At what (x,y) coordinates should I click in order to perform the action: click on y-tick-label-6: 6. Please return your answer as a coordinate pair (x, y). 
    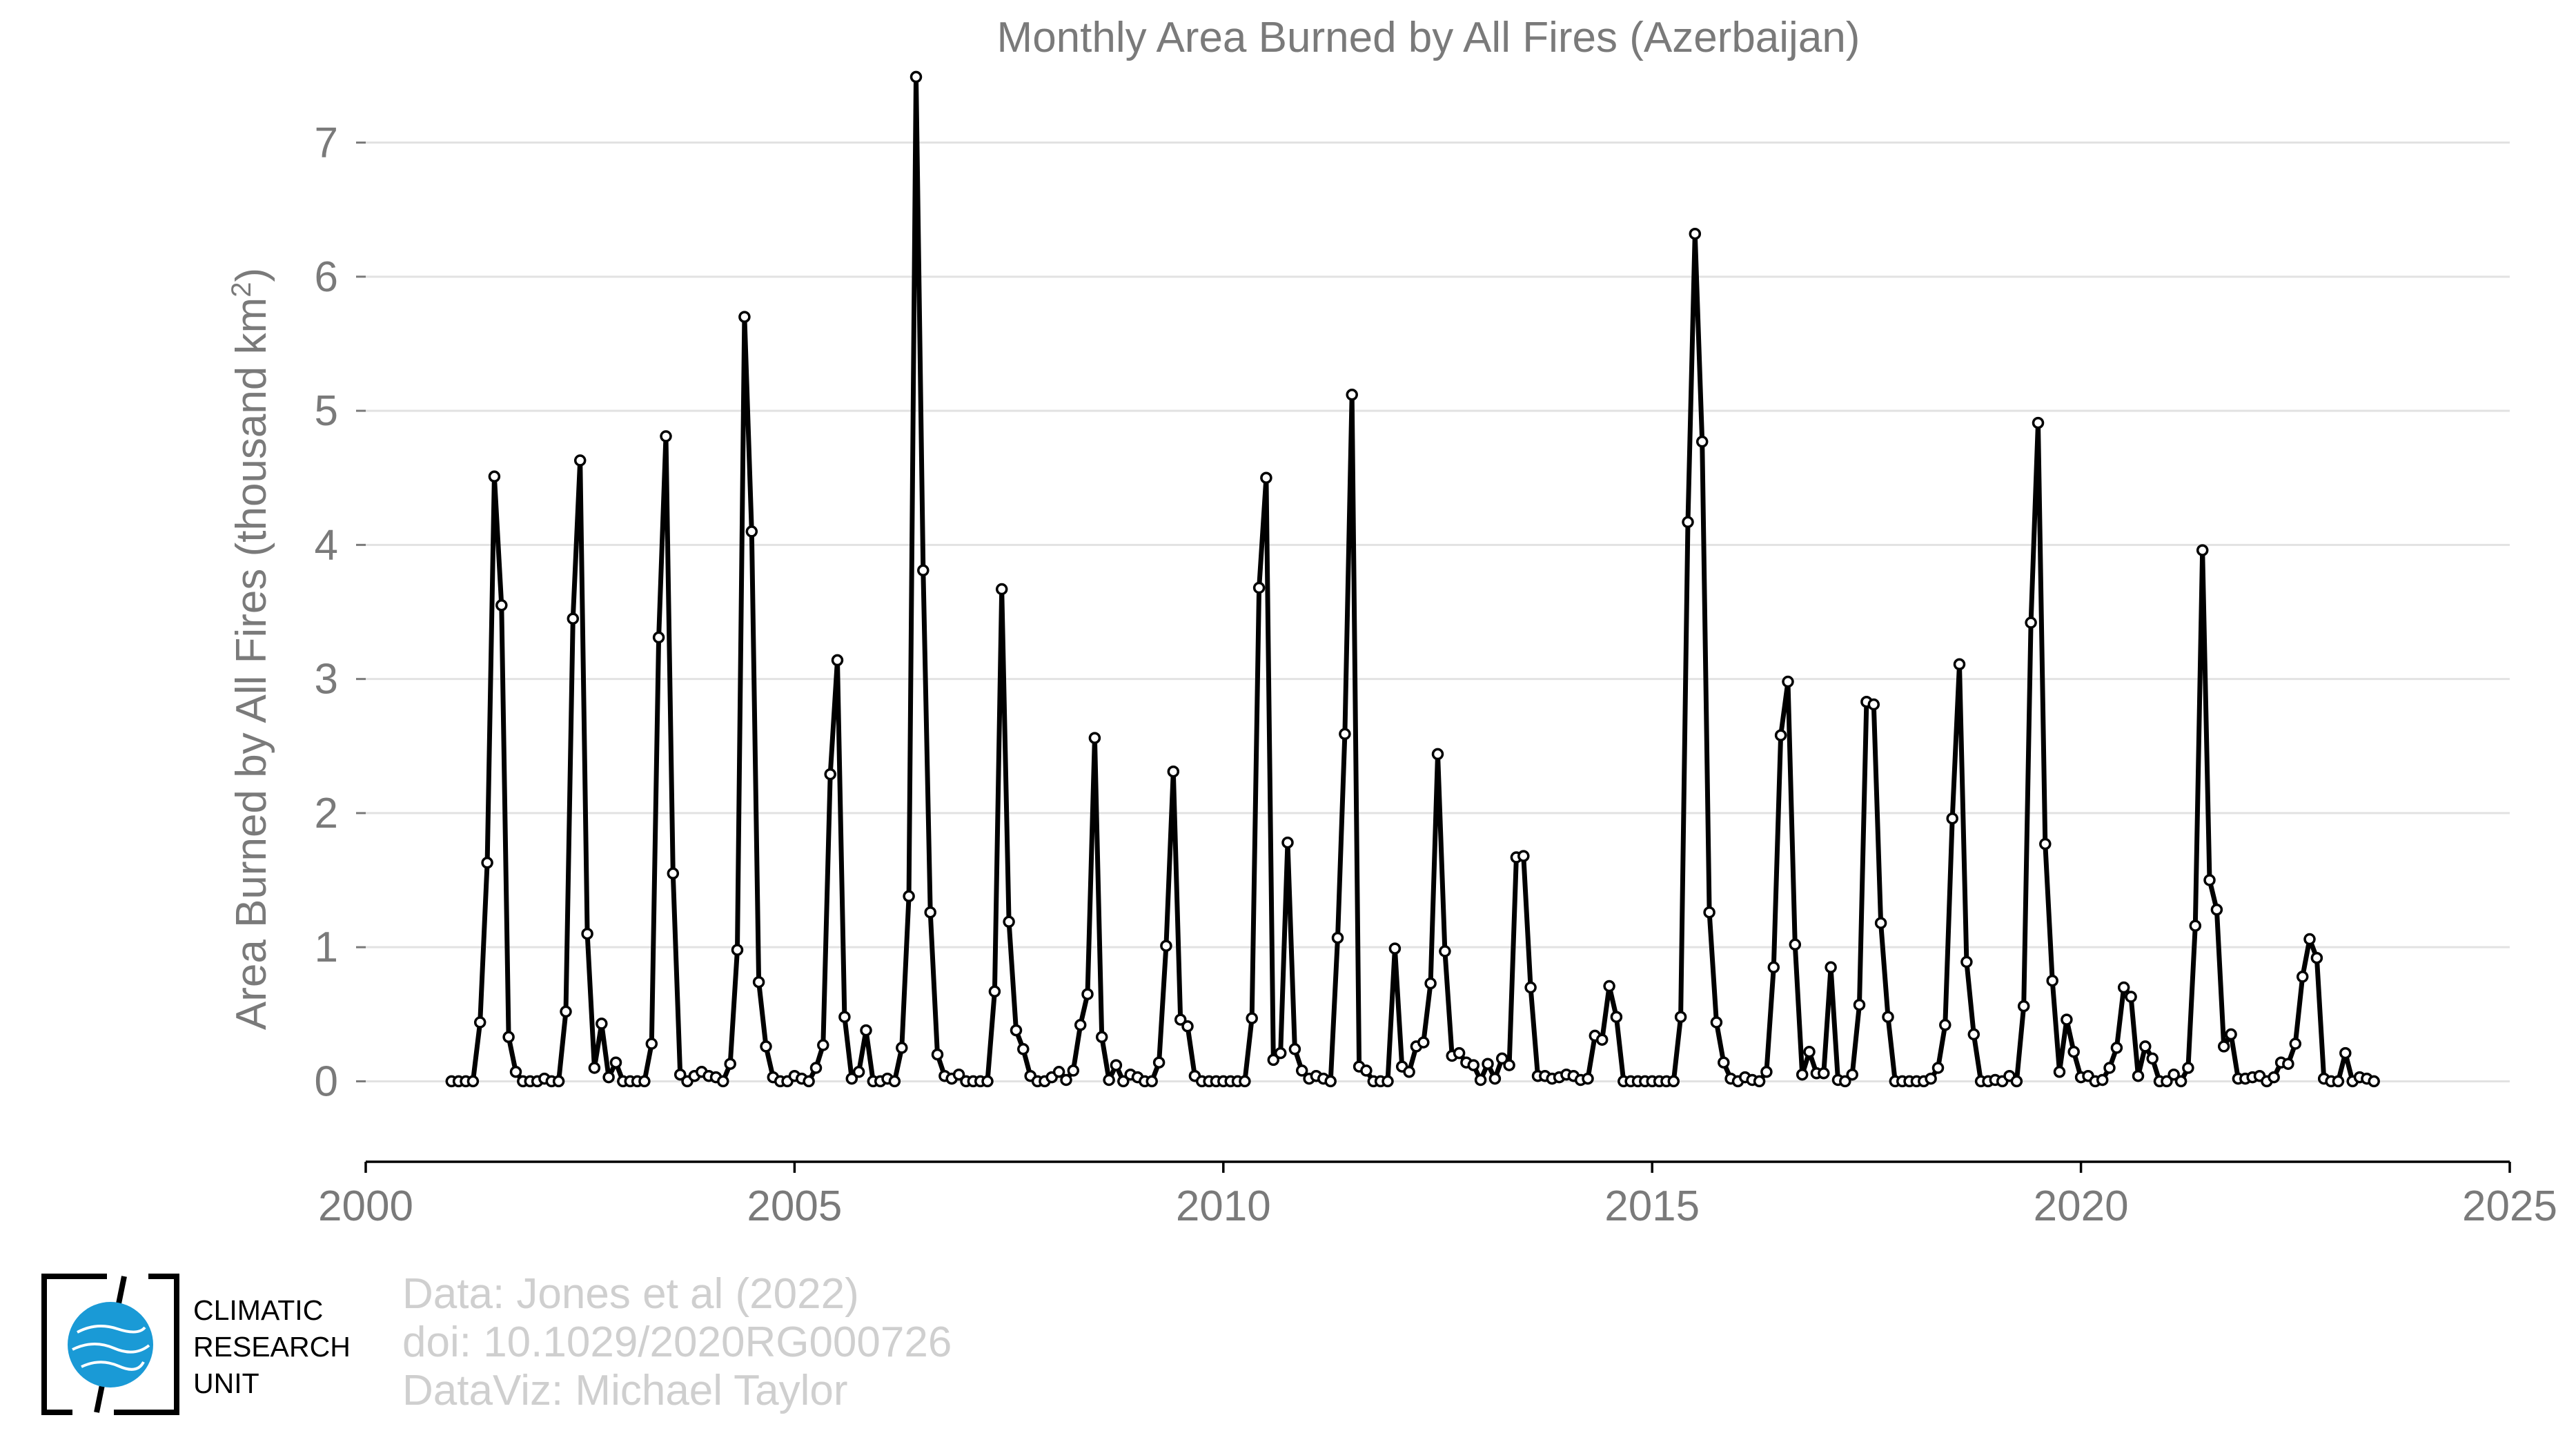
    Looking at the image, I should click on (326, 277).